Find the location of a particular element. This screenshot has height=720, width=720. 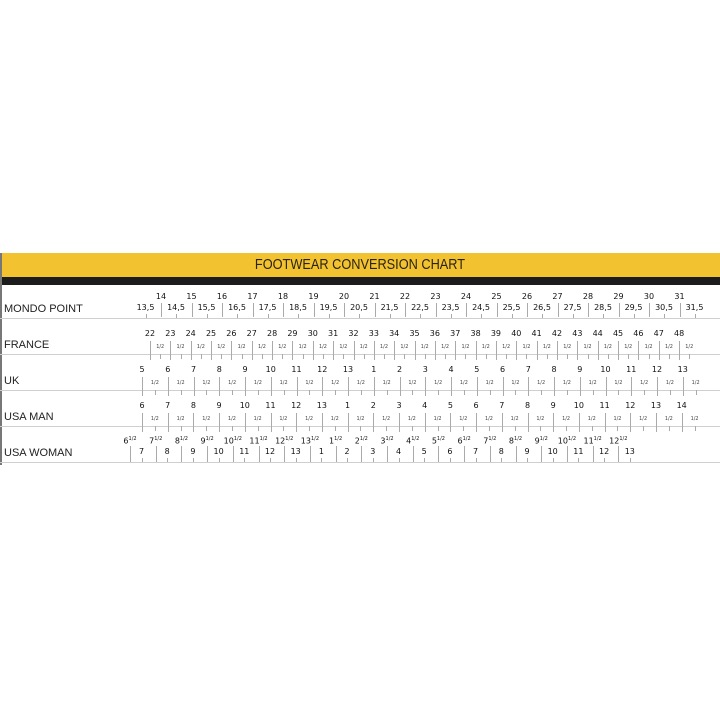

woman-size-label: 11 is located at coordinates (578, 451).